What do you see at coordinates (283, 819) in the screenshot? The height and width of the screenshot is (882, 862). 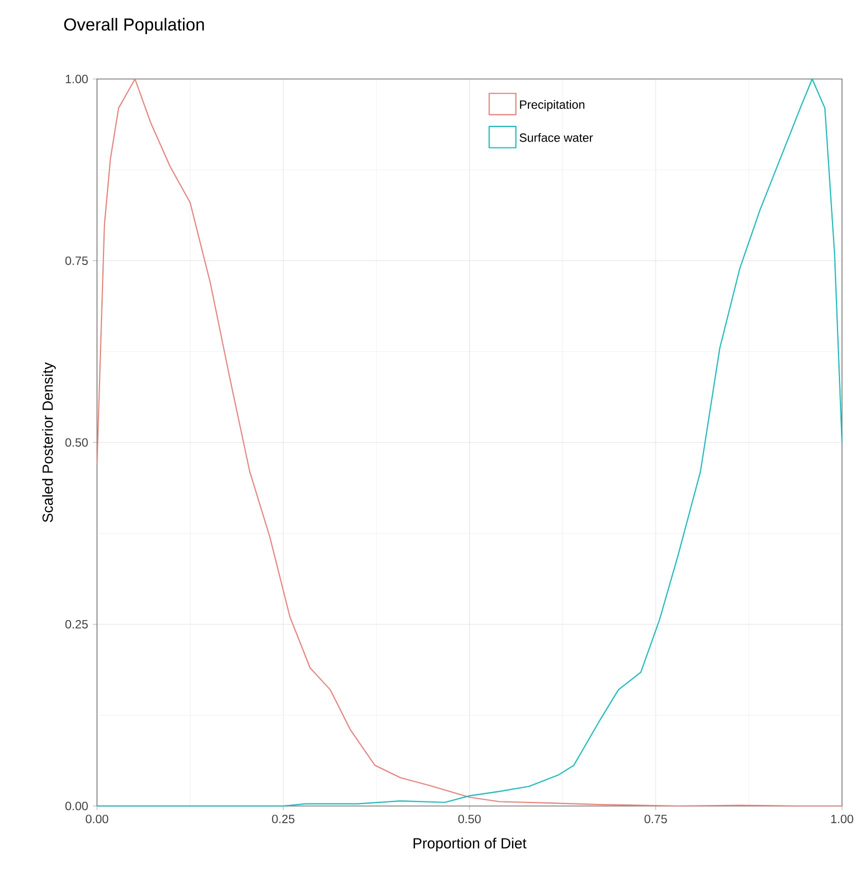 I see `x-tick-label: 0.25` at bounding box center [283, 819].